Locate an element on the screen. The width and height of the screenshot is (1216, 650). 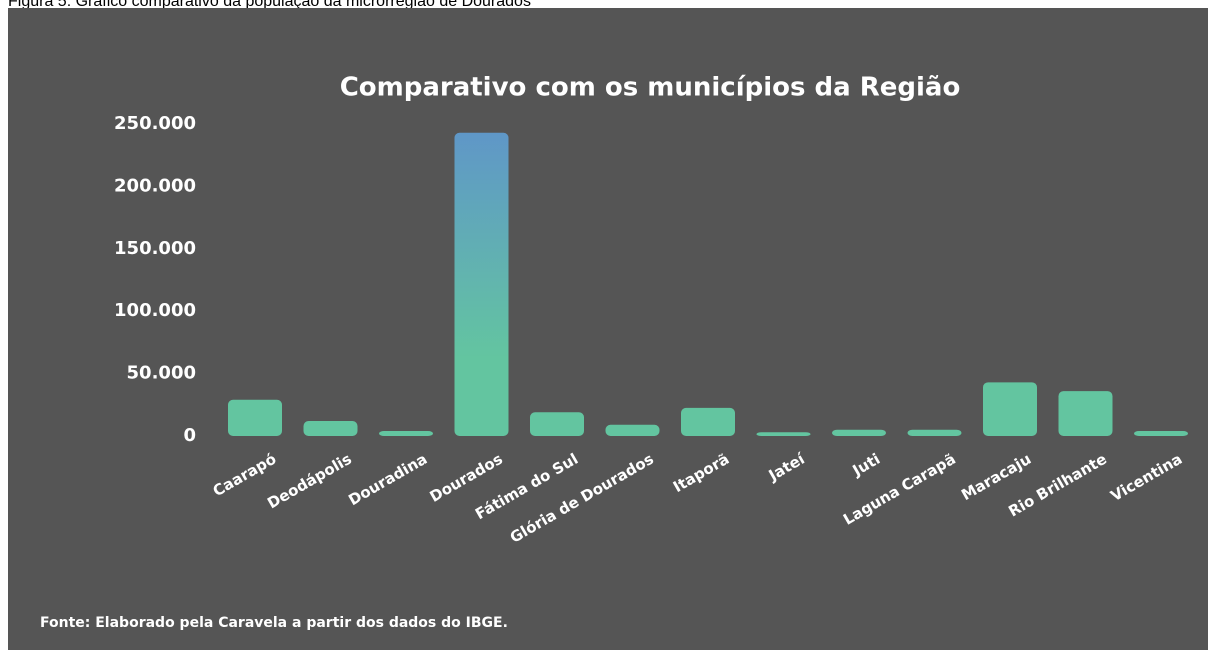
chart-title: Comparativo com os municípios da Região is located at coordinates (650, 88).